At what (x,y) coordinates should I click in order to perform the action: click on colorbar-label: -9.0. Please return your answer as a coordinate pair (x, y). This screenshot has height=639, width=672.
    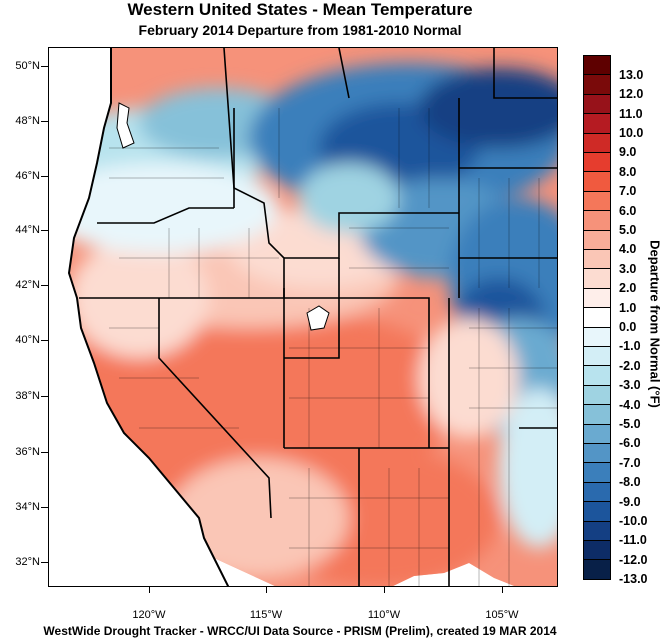
    Looking at the image, I should click on (630, 501).